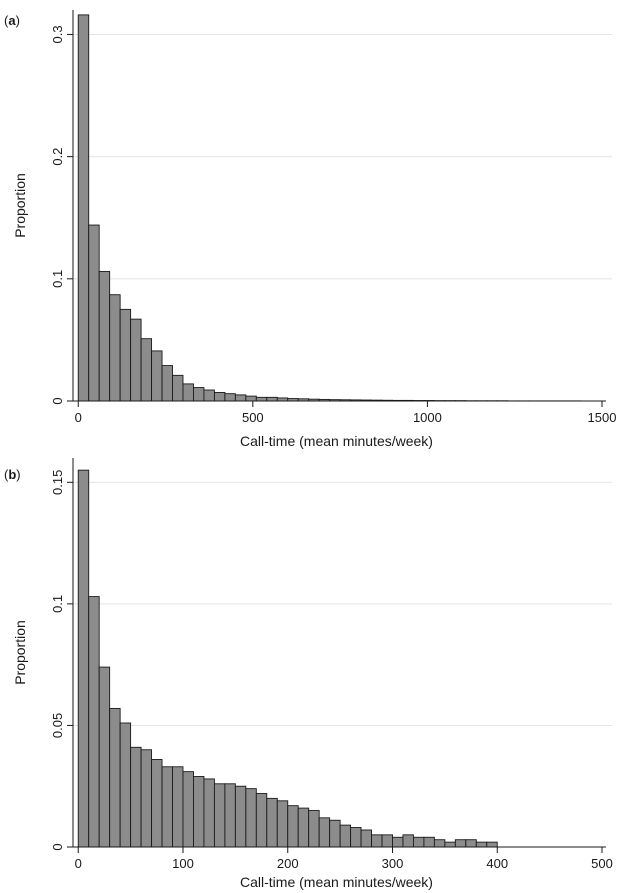  Describe the element at coordinates (57, 604) in the screenshot. I see `panel-b-y-tick-label-2: 0.1` at that location.